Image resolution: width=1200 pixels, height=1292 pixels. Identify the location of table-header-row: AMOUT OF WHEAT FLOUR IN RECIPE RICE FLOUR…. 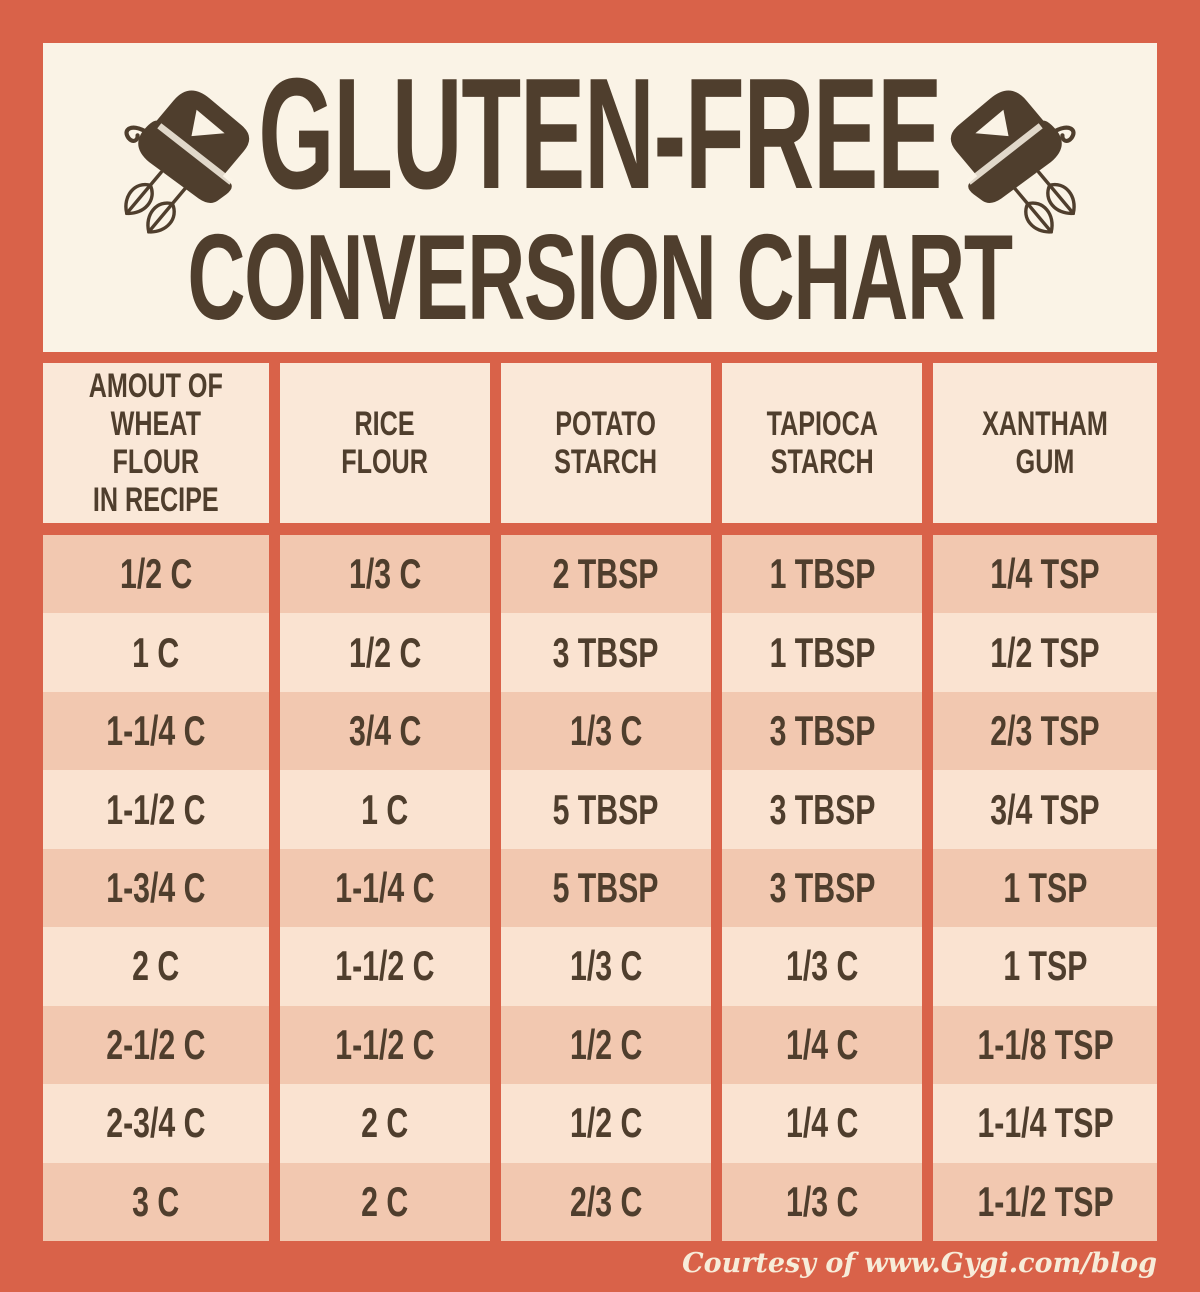
(600, 443).